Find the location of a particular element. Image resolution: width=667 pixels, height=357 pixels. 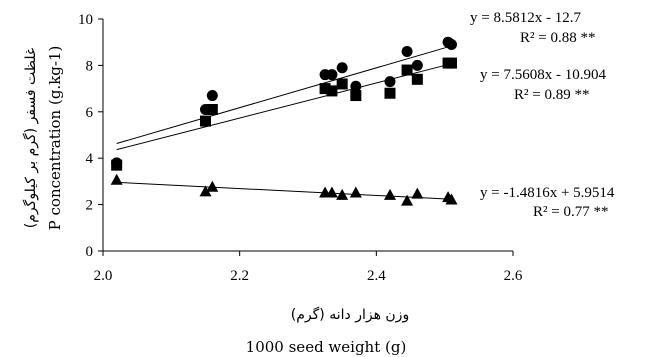

equation-triangle: y = -1.4816x + 5.9514 is located at coordinates (547, 193).